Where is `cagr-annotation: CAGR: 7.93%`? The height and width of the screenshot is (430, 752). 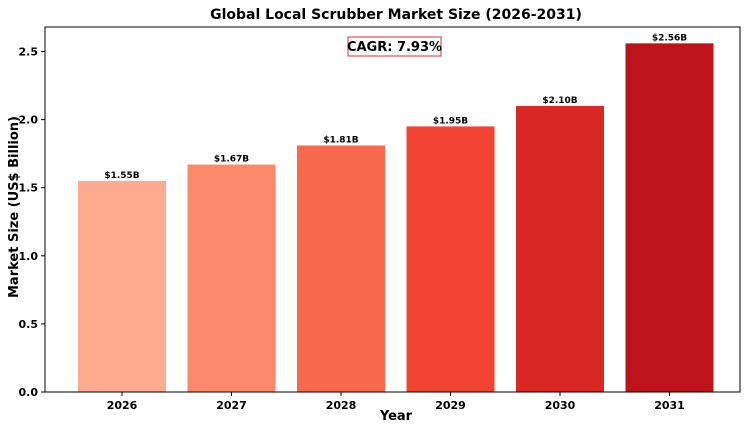 cagr-annotation: CAGR: 7.93% is located at coordinates (394, 46).